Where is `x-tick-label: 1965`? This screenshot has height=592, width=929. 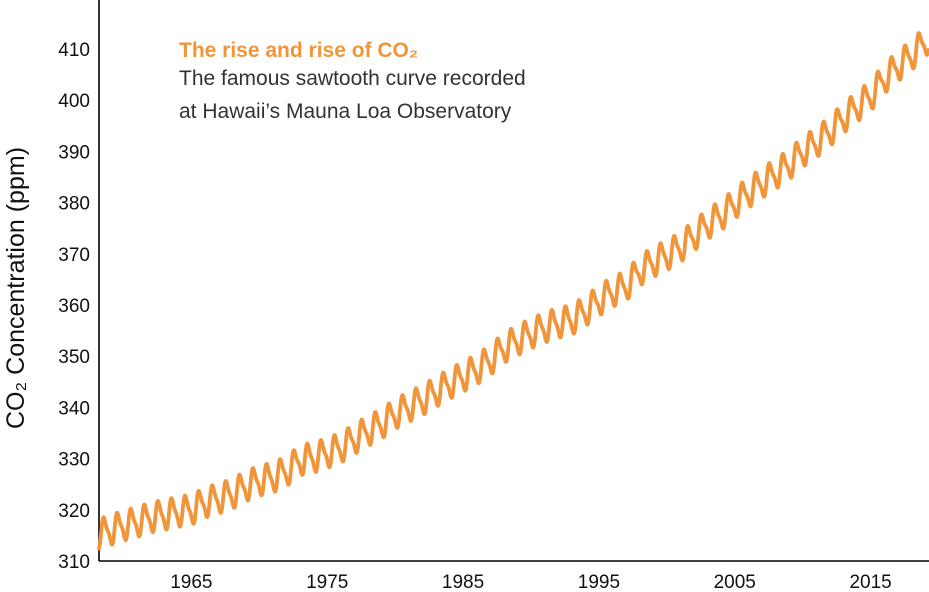 x-tick-label: 1965 is located at coordinates (191, 582).